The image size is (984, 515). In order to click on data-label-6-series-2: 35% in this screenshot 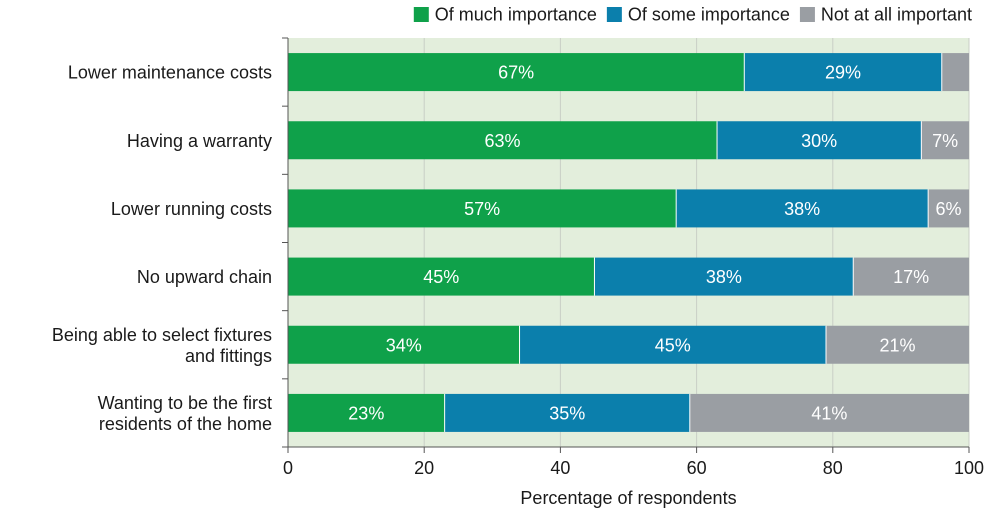, I will do `click(567, 413)`.